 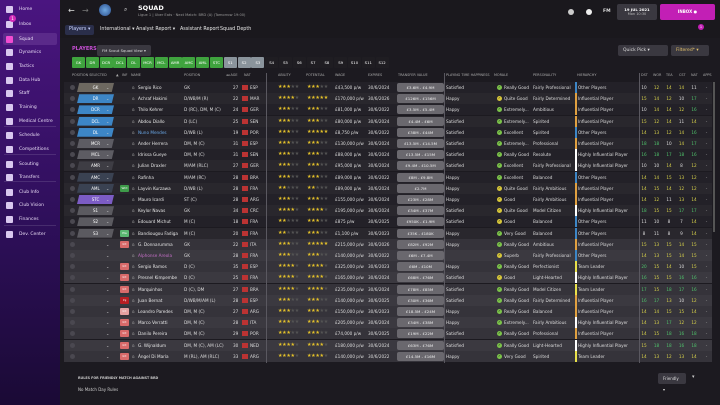 I want to click on player-name: Ángel Di María, so click(x=153, y=356).